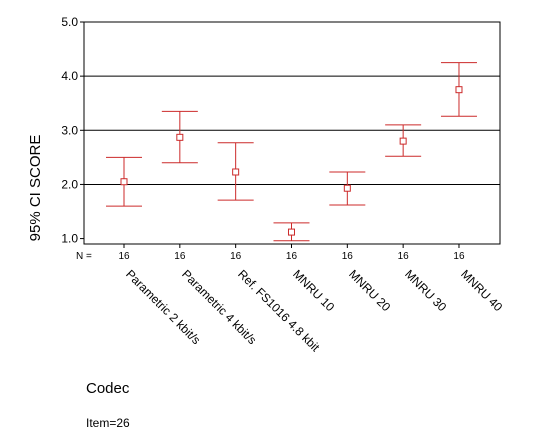 The height and width of the screenshot is (441, 551). What do you see at coordinates (108, 388) in the screenshot?
I see `x-axis-title: Codec` at bounding box center [108, 388].